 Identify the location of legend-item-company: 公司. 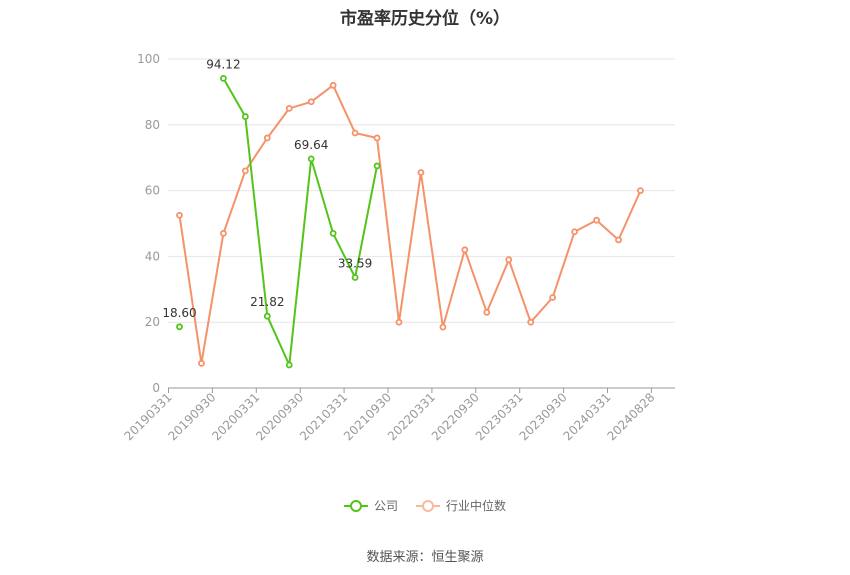
(370, 505).